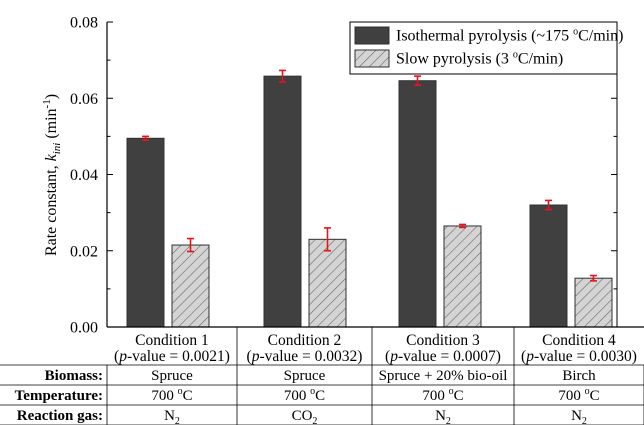 The image size is (644, 425). What do you see at coordinates (305, 340) in the screenshot?
I see `category-label-2: Condition 2` at bounding box center [305, 340].